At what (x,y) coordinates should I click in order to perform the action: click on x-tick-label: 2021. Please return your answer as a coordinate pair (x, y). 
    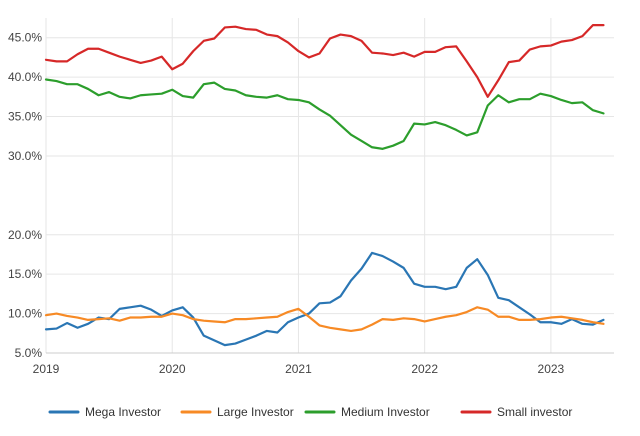
    Looking at the image, I should click on (298, 369).